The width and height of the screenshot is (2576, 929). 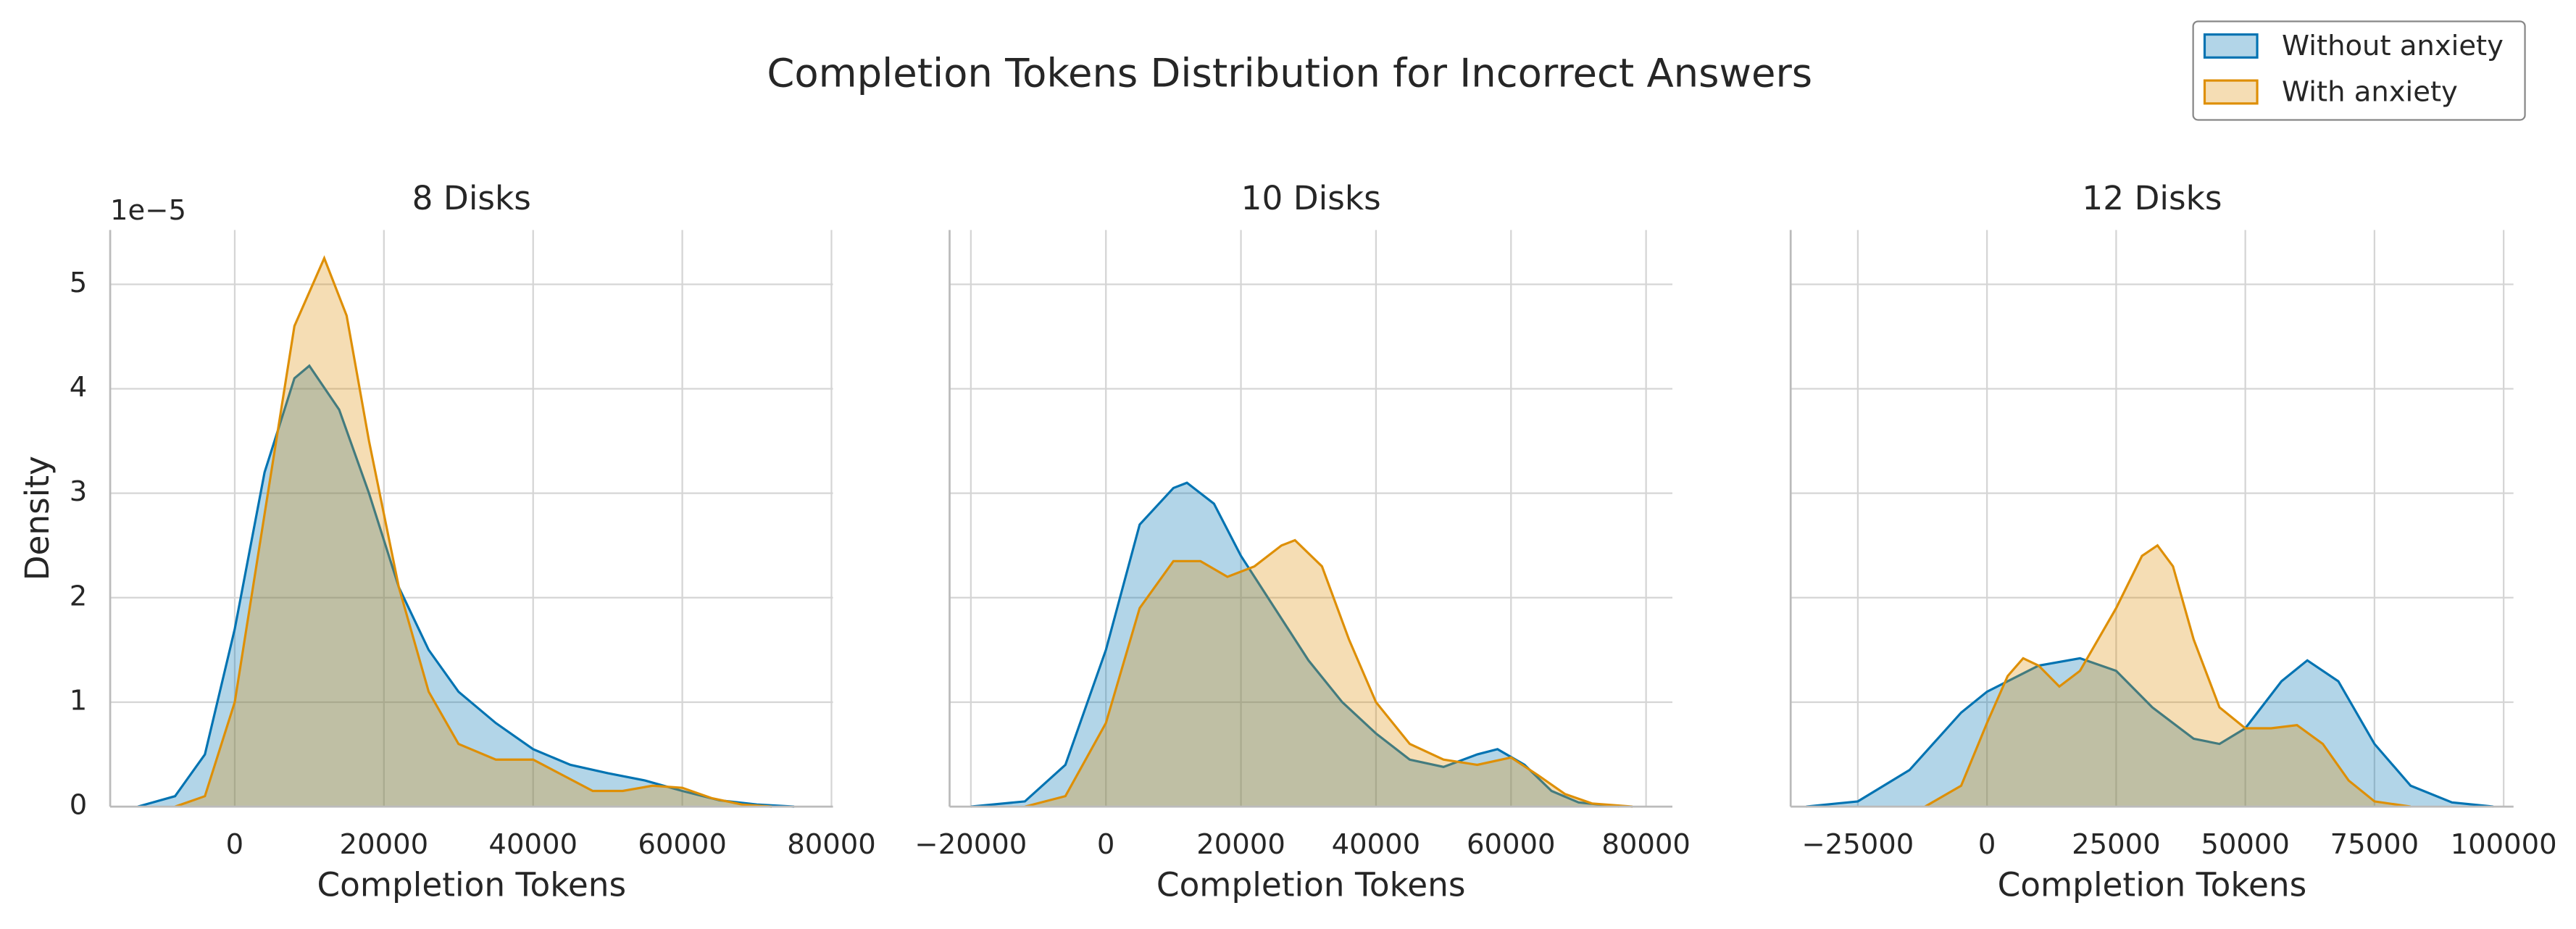 I want to click on y-tick-label: 0, so click(x=79, y=805).